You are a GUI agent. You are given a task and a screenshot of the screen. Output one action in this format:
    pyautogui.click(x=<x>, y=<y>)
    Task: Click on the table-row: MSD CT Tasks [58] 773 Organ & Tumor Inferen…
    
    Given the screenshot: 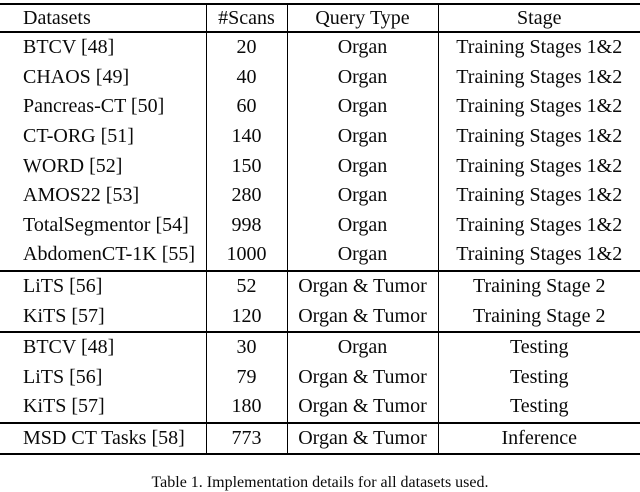 What is the action you would take?
    pyautogui.click(x=320, y=438)
    